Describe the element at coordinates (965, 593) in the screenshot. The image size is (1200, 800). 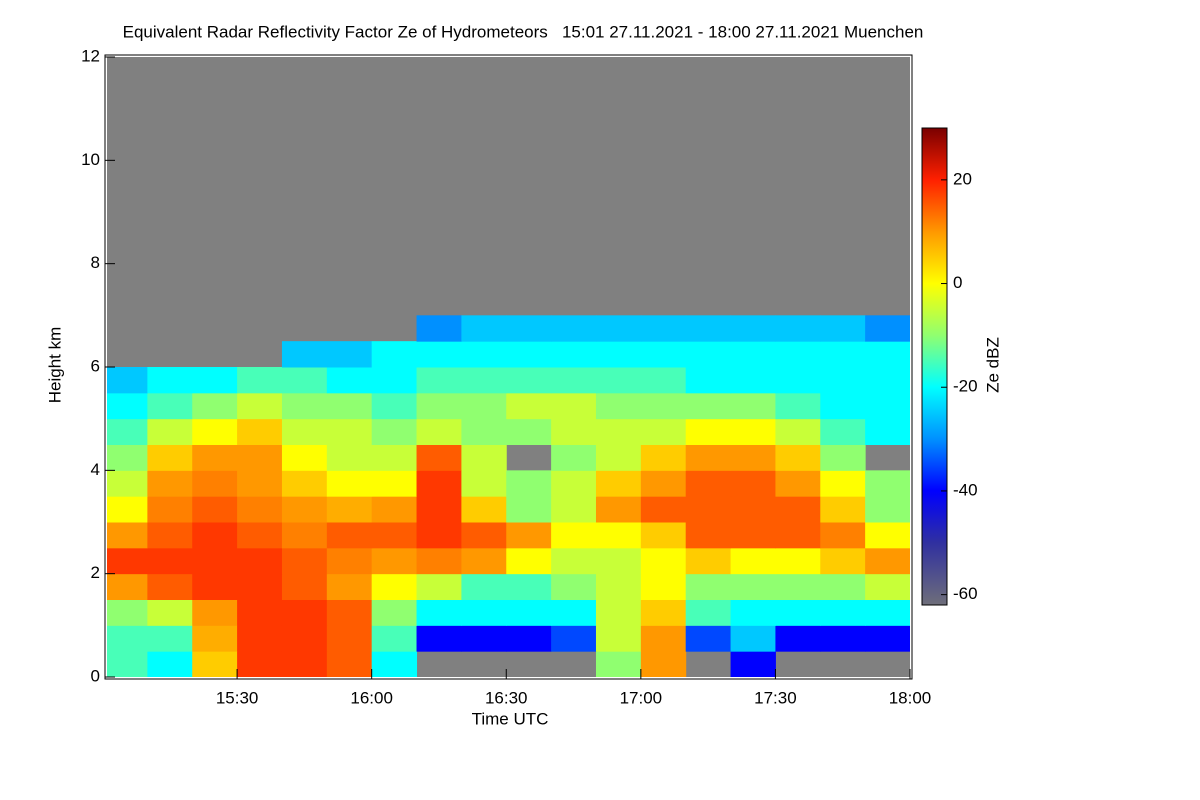
I see `colorbar-tick-label: -60` at that location.